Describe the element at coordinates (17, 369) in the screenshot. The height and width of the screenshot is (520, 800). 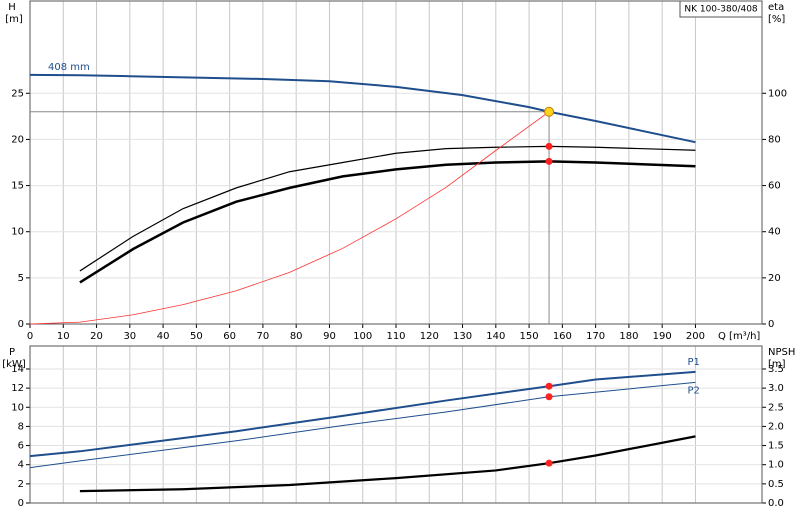
I see `y-tick-label: 14` at that location.